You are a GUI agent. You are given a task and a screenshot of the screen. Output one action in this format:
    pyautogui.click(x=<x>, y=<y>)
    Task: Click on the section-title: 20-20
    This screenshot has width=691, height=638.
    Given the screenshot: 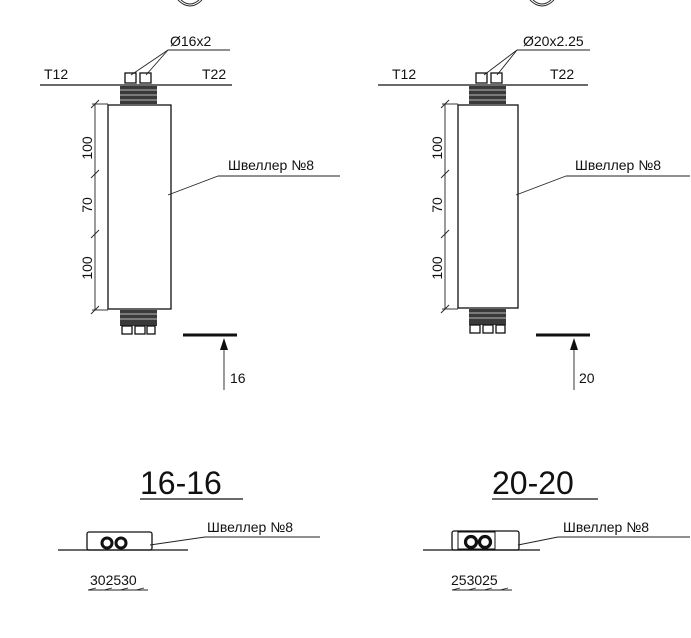 What is the action you would take?
    pyautogui.click(x=533, y=483)
    